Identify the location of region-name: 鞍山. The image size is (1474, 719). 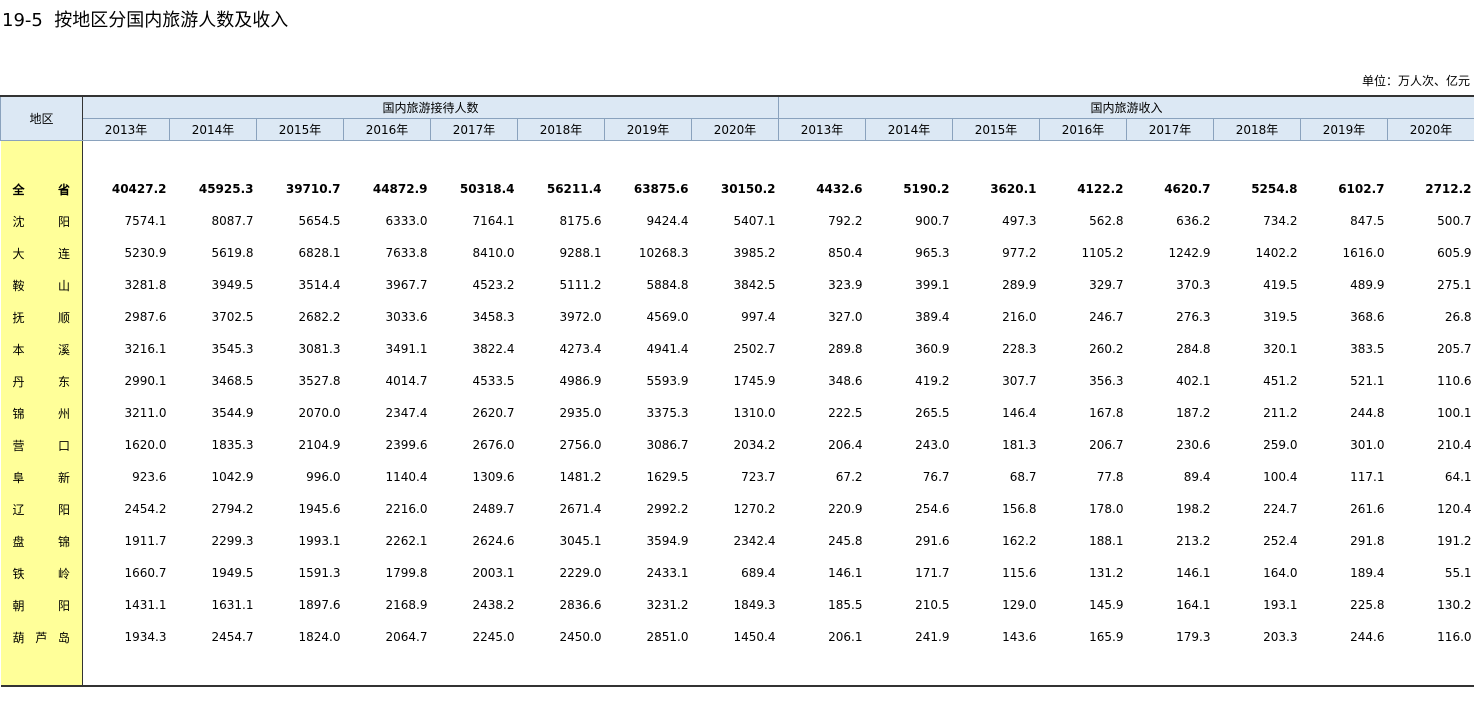
(41, 285).